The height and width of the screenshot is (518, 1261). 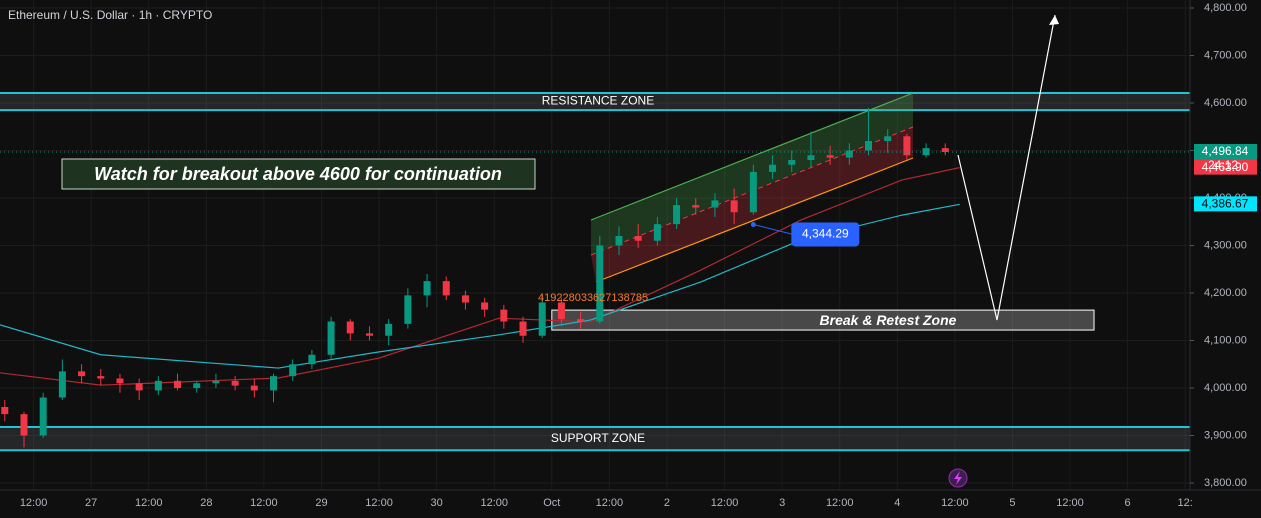 I want to click on y-tick-label: 4,100.00, so click(x=1225, y=340).